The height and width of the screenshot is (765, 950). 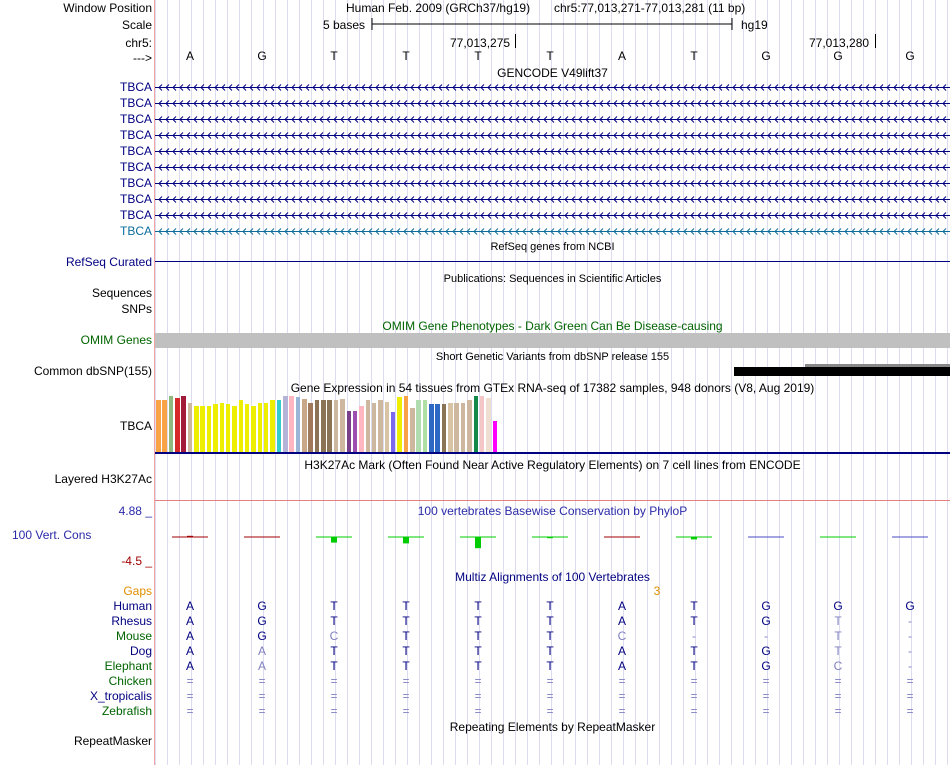 What do you see at coordinates (552, 73) in the screenshot?
I see `gencode-title: GENCODE V49lift37` at bounding box center [552, 73].